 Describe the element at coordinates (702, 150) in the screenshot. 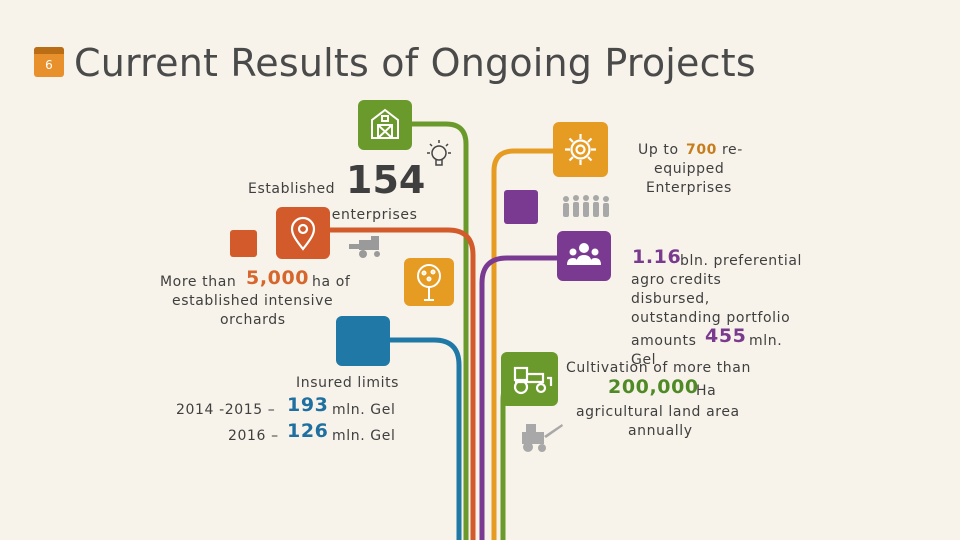

I see `reequipped-value: 700` at that location.